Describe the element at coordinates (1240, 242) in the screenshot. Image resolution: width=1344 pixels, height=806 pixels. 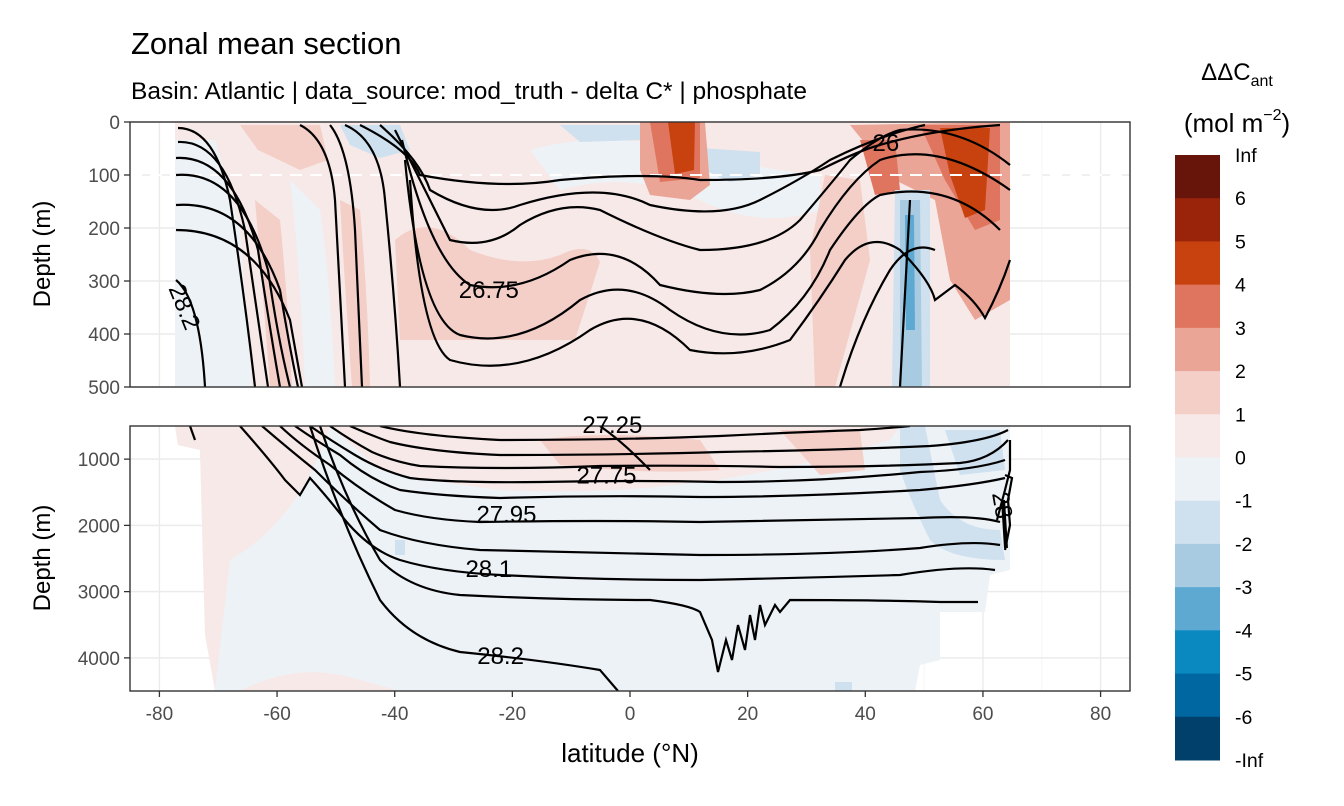
I see `legend-label: 5` at that location.